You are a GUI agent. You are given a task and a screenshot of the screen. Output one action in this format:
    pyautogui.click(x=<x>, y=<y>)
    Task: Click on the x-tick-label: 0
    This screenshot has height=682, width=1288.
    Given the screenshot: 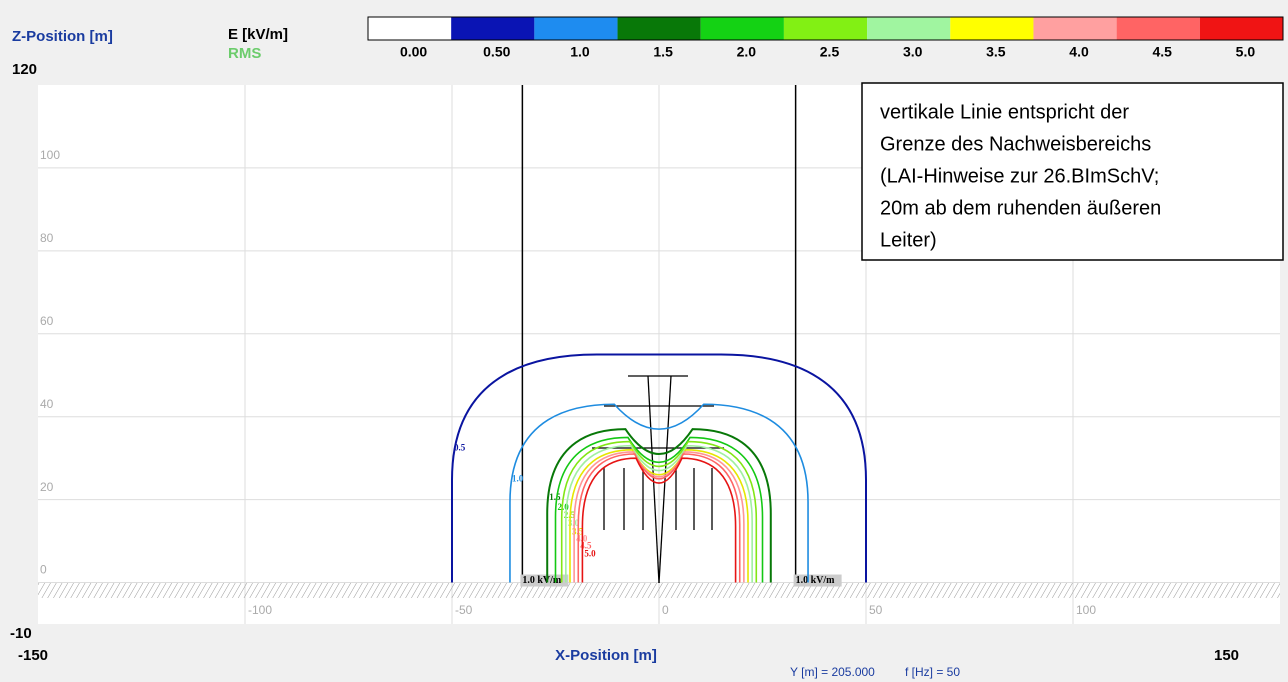 What is the action you would take?
    pyautogui.click(x=665, y=610)
    